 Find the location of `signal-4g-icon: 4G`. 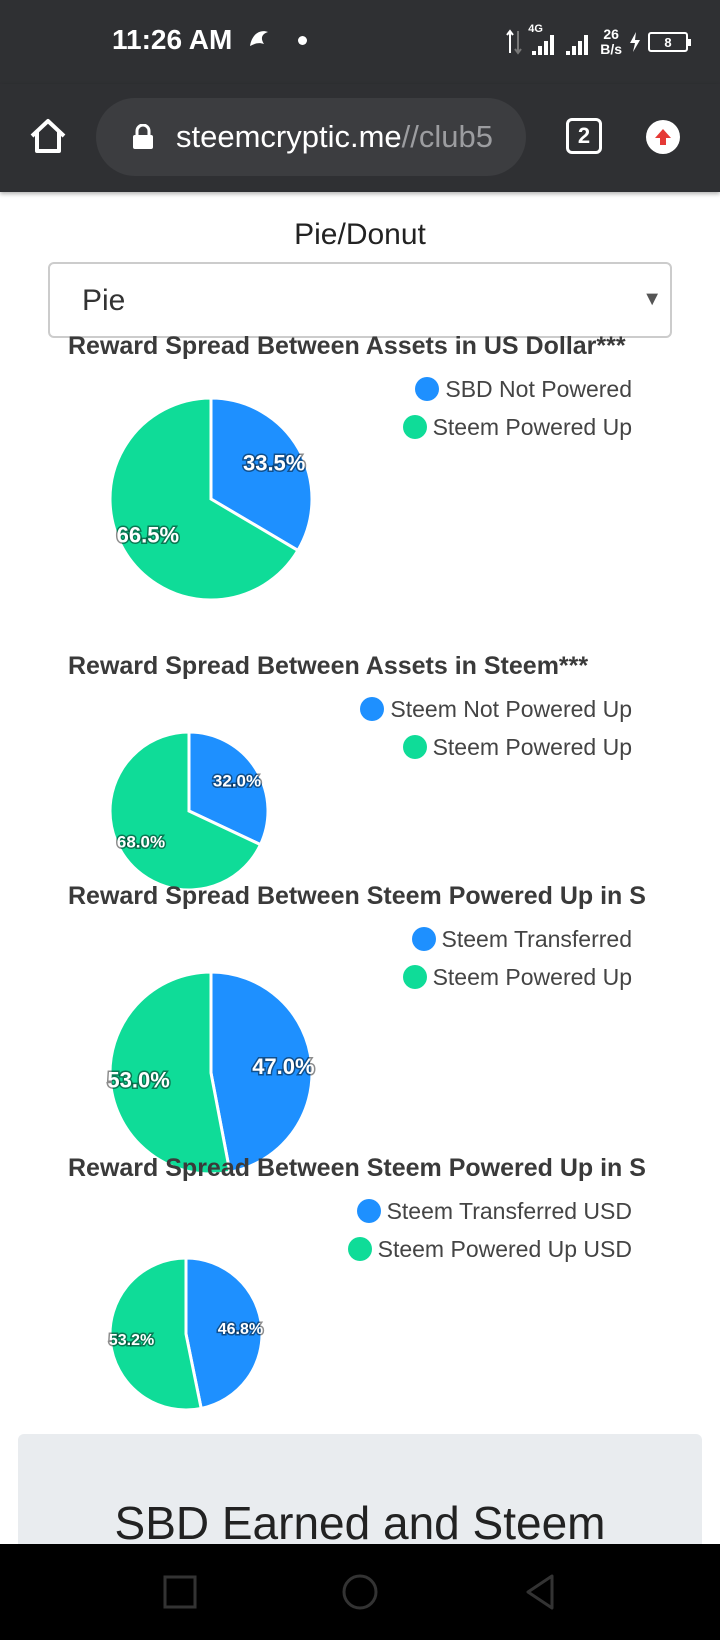

signal-4g-icon: 4G is located at coordinates (543, 40).